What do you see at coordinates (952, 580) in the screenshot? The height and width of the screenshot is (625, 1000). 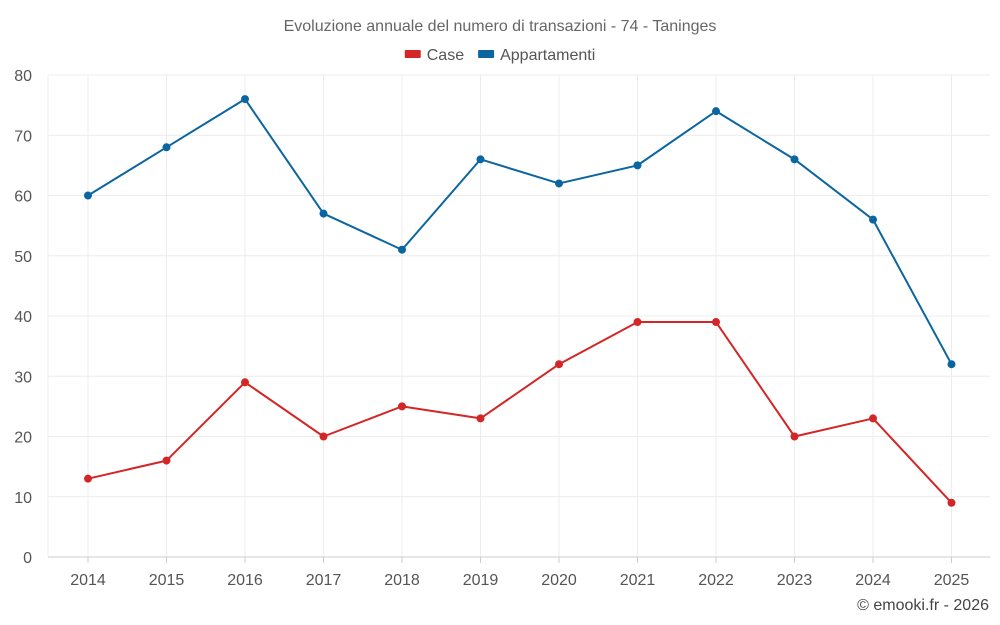 I see `x-tick-label: 2025` at bounding box center [952, 580].